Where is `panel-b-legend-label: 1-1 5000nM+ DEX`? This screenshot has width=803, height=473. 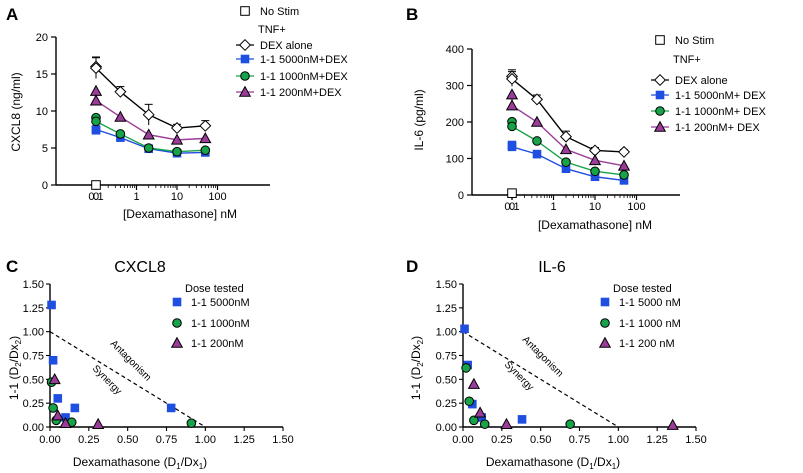 panel-b-legend-label: 1-1 5000nM+ DEX is located at coordinates (720, 96).